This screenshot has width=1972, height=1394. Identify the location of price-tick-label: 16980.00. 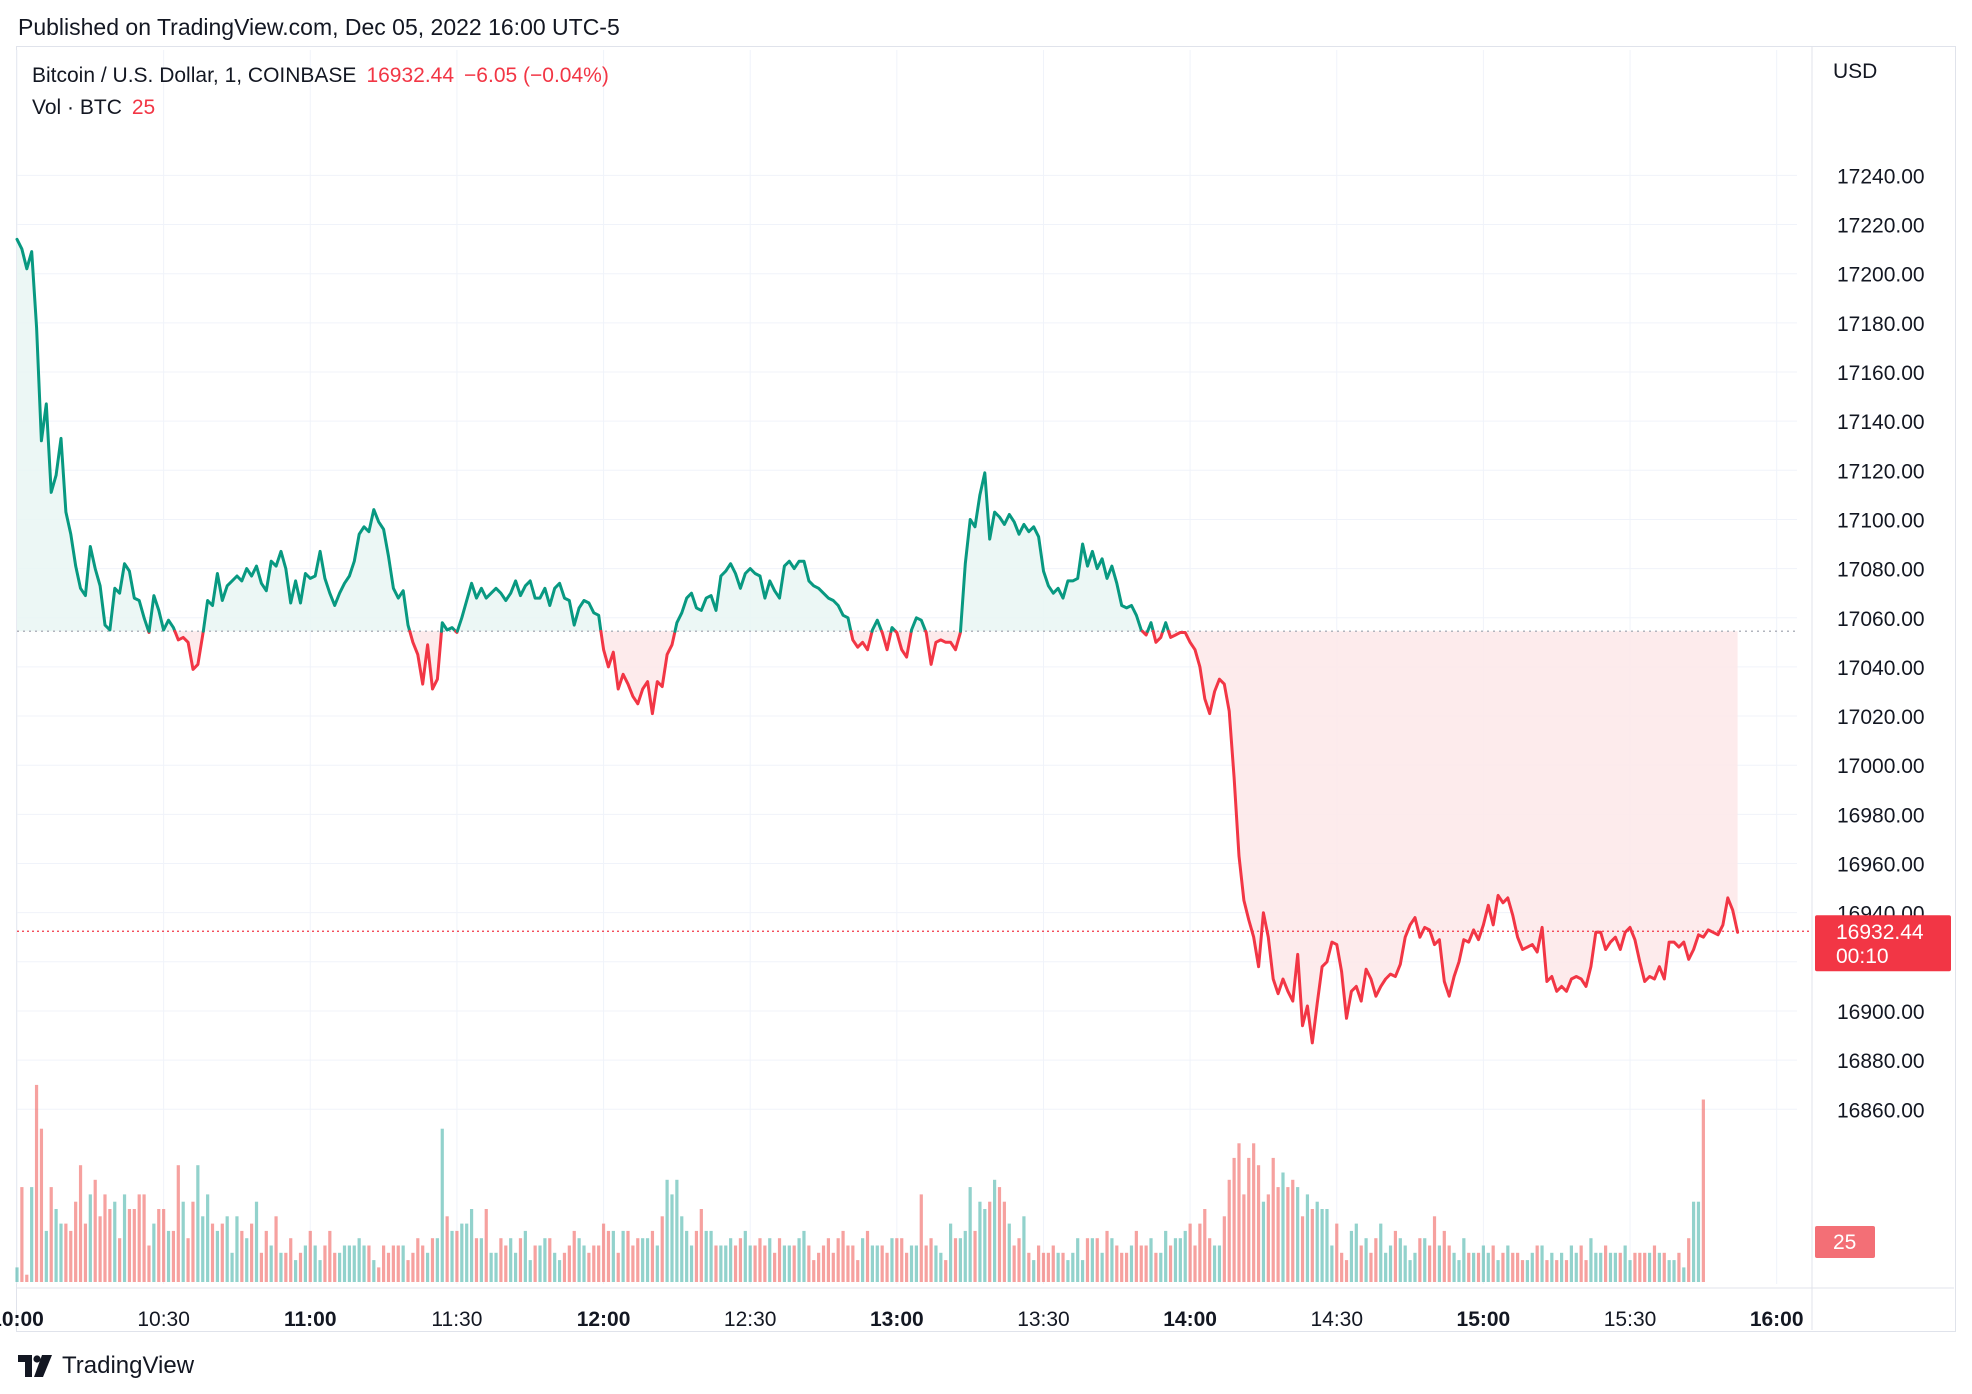
(1881, 815).